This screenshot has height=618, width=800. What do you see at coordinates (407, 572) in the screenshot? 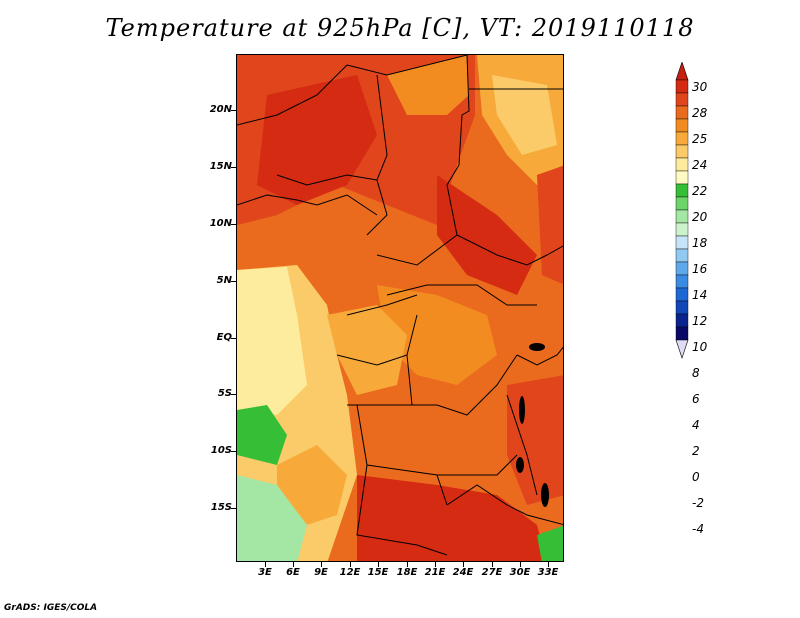
I see `x-axis-label: 18E` at bounding box center [407, 572].